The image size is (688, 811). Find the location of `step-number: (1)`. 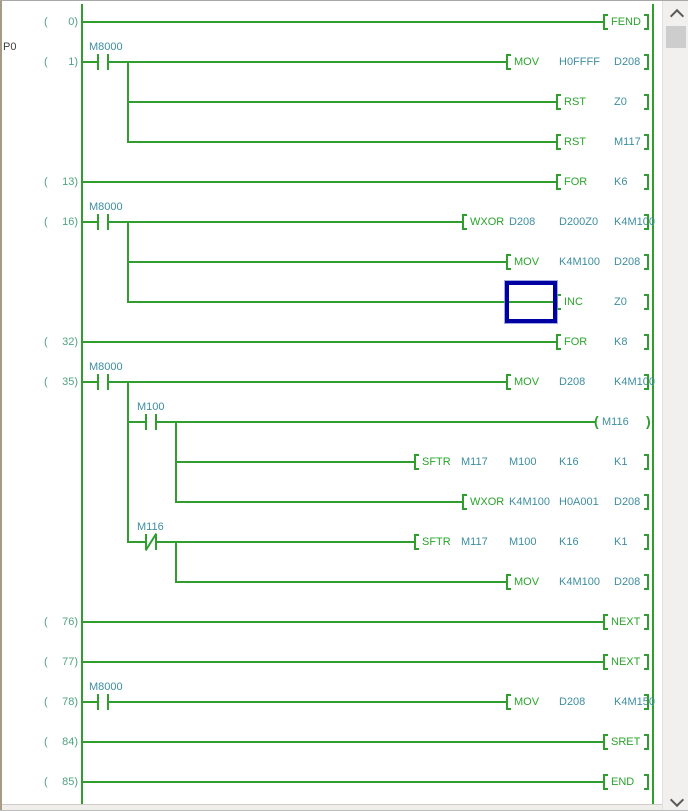

step-number: (1) is located at coordinates (61, 62).